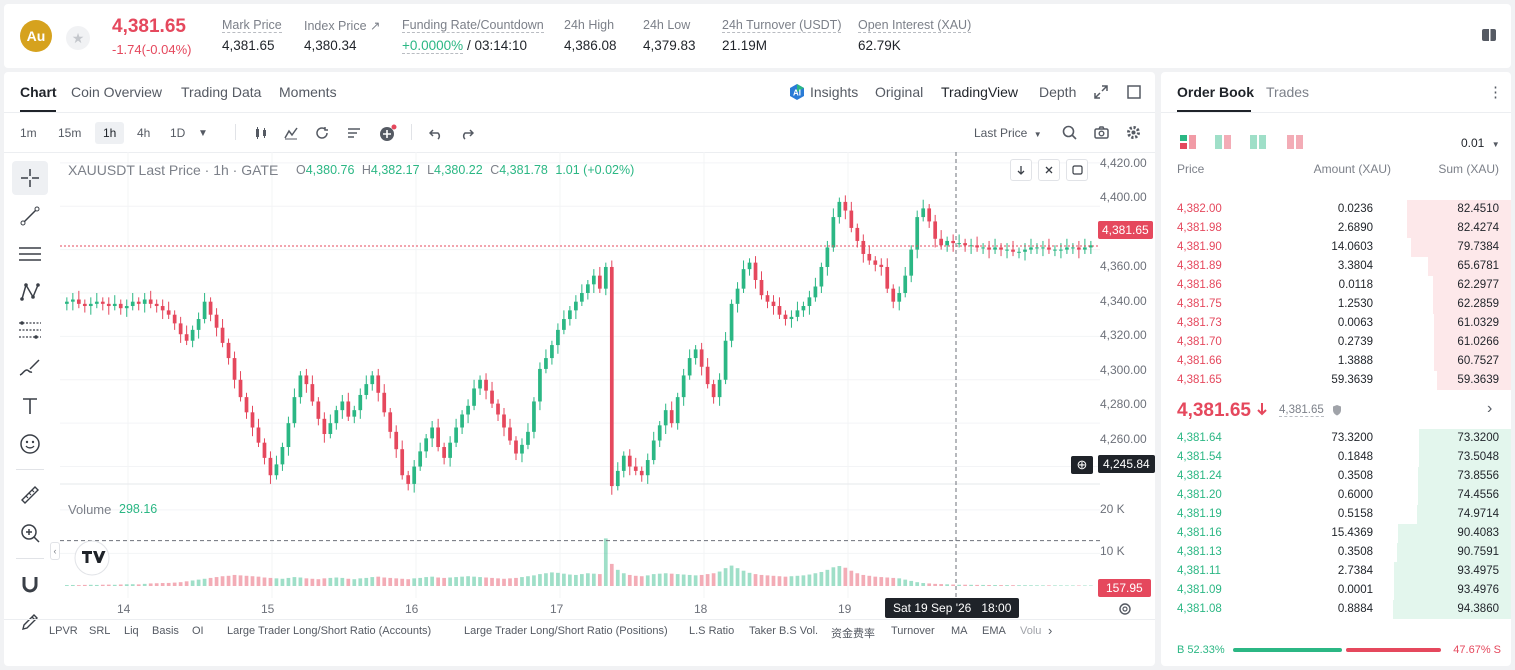  What do you see at coordinates (1133, 132) in the screenshot?
I see `settings-gear-icon` at bounding box center [1133, 132].